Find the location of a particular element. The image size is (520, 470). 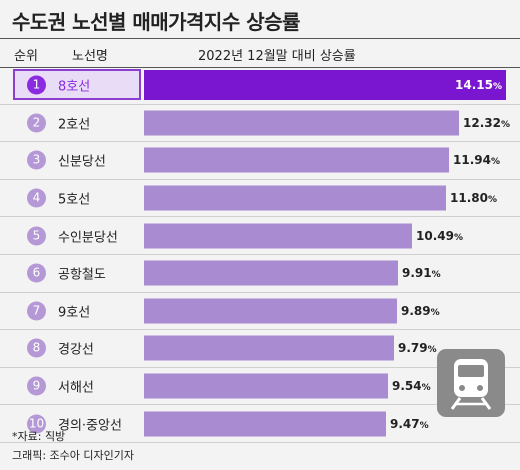

rank-badge: 8 is located at coordinates (36, 348).